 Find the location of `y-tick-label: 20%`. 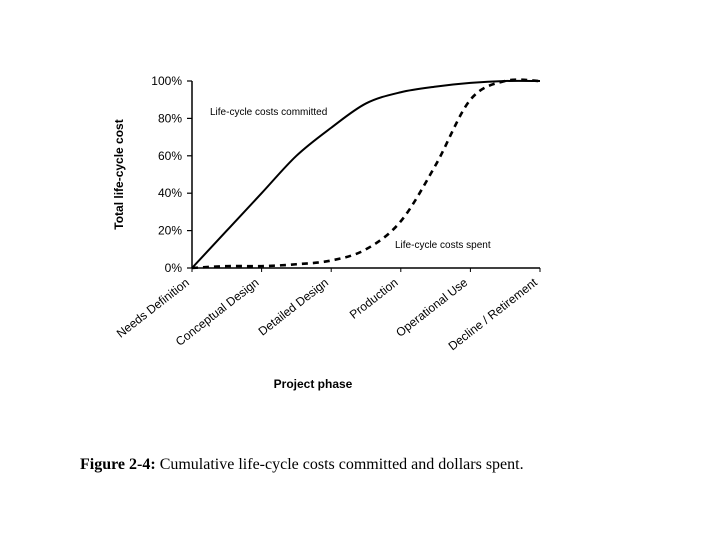

y-tick-label: 20% is located at coordinates (170, 231).